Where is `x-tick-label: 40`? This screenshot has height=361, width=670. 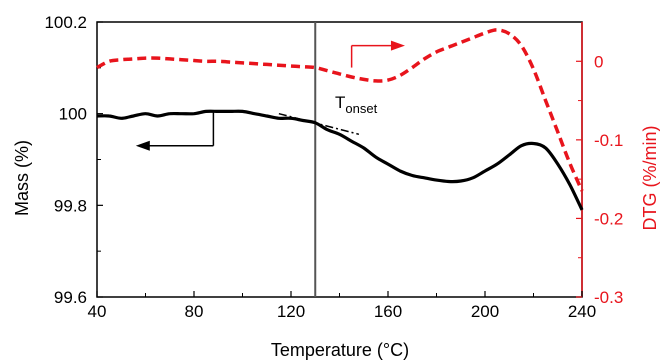 x-tick-label: 40 is located at coordinates (97, 311).